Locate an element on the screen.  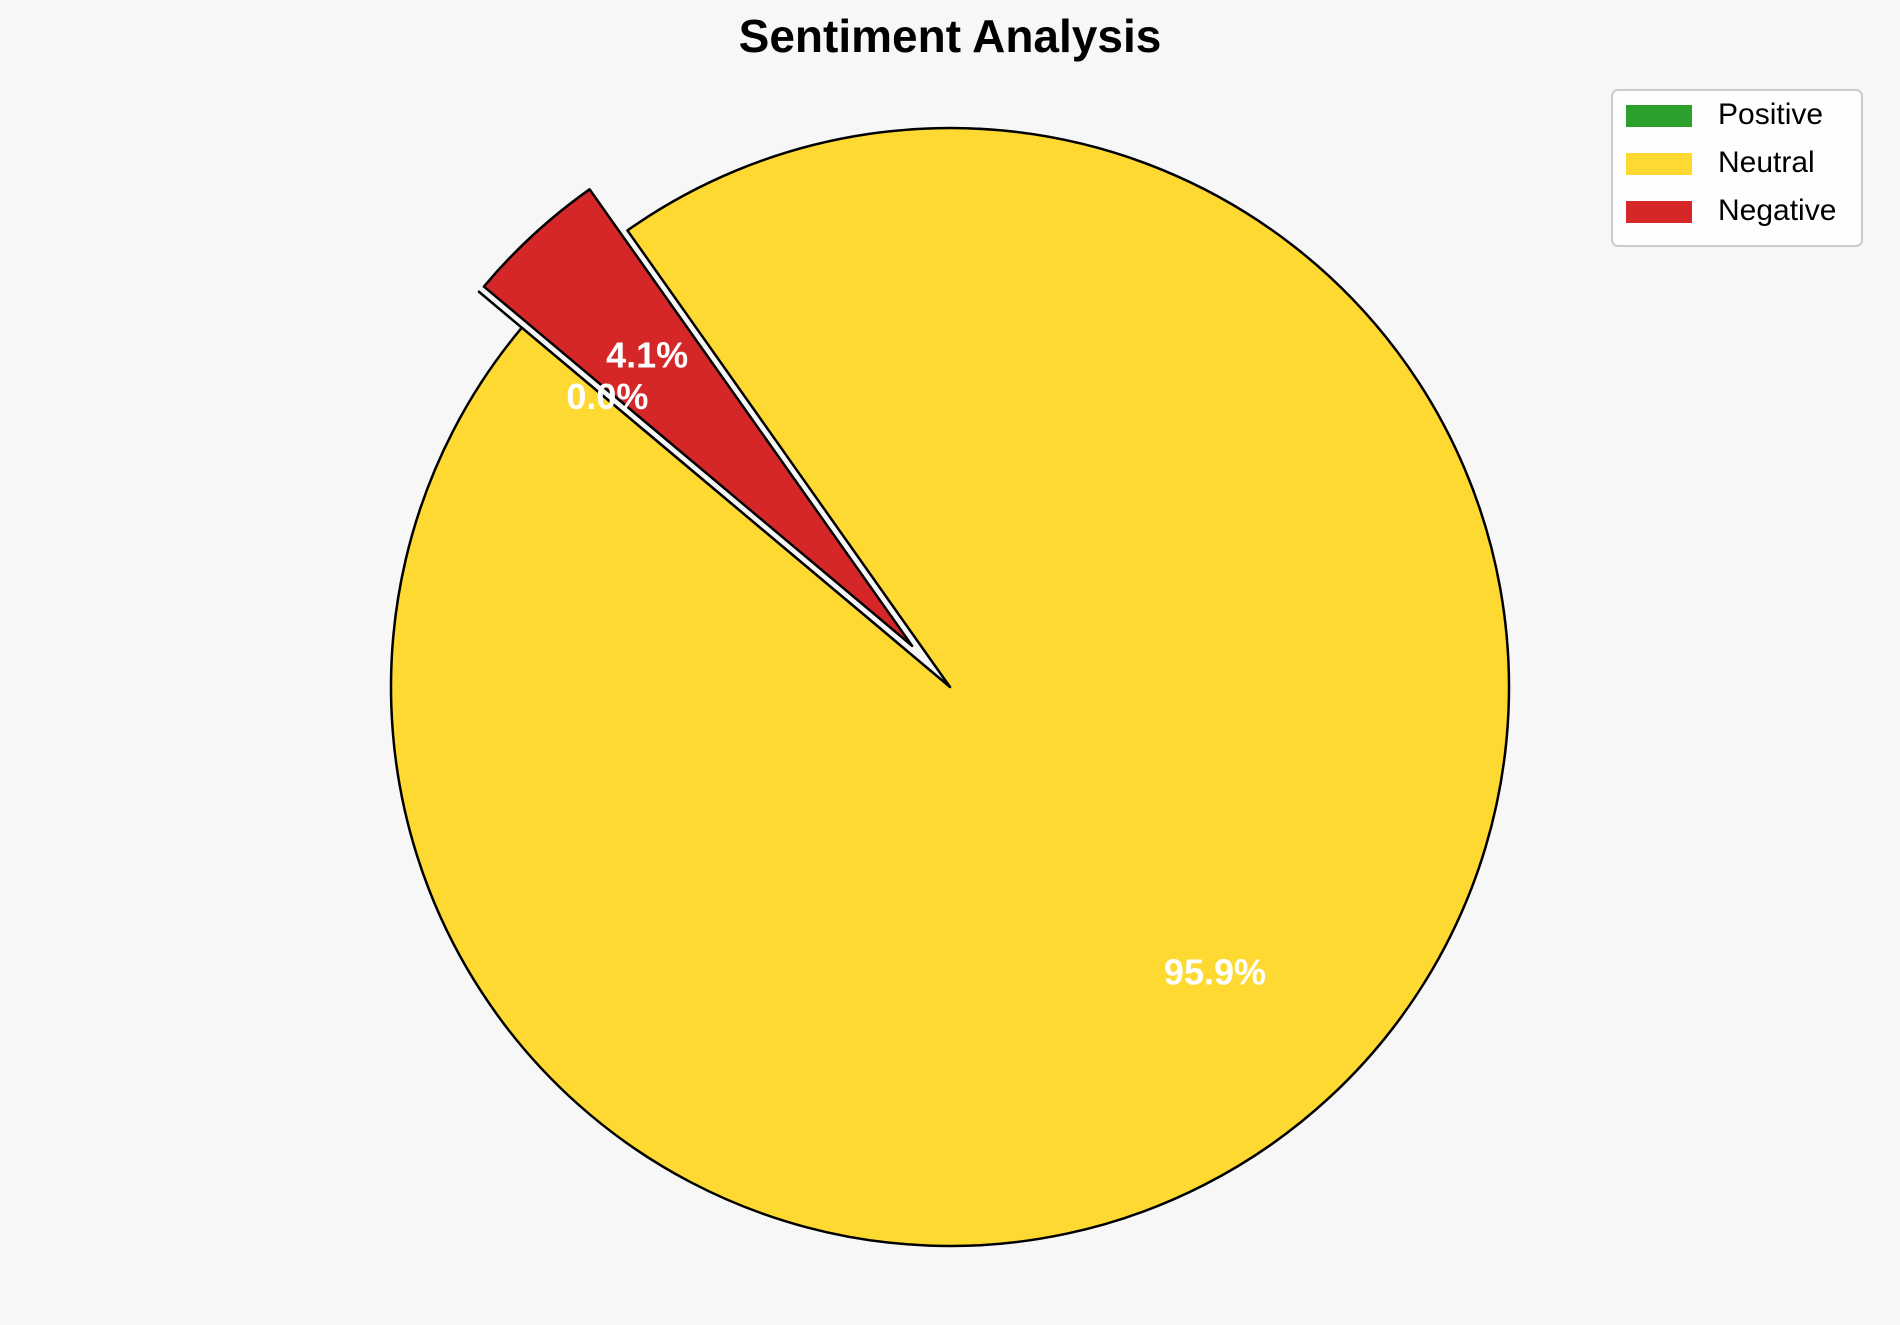
legend-label: Positive is located at coordinates (1770, 114).